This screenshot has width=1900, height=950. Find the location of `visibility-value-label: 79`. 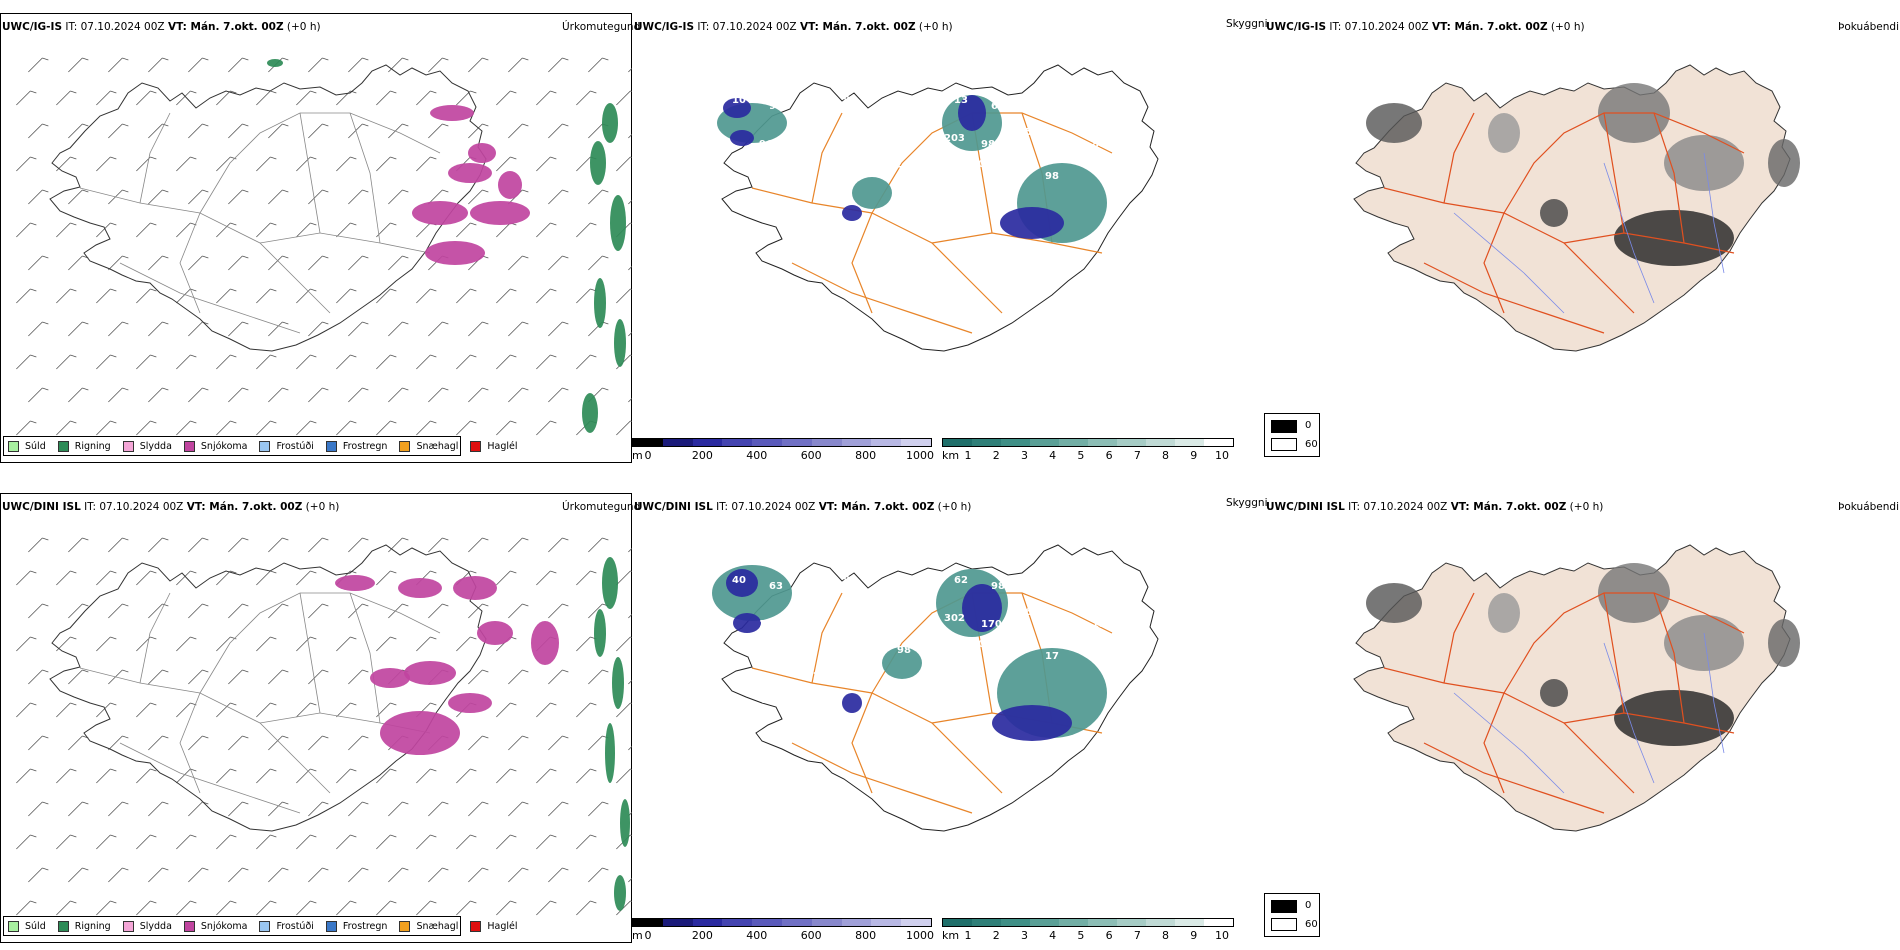

visibility-value-label: 79 is located at coordinates (803, 612).